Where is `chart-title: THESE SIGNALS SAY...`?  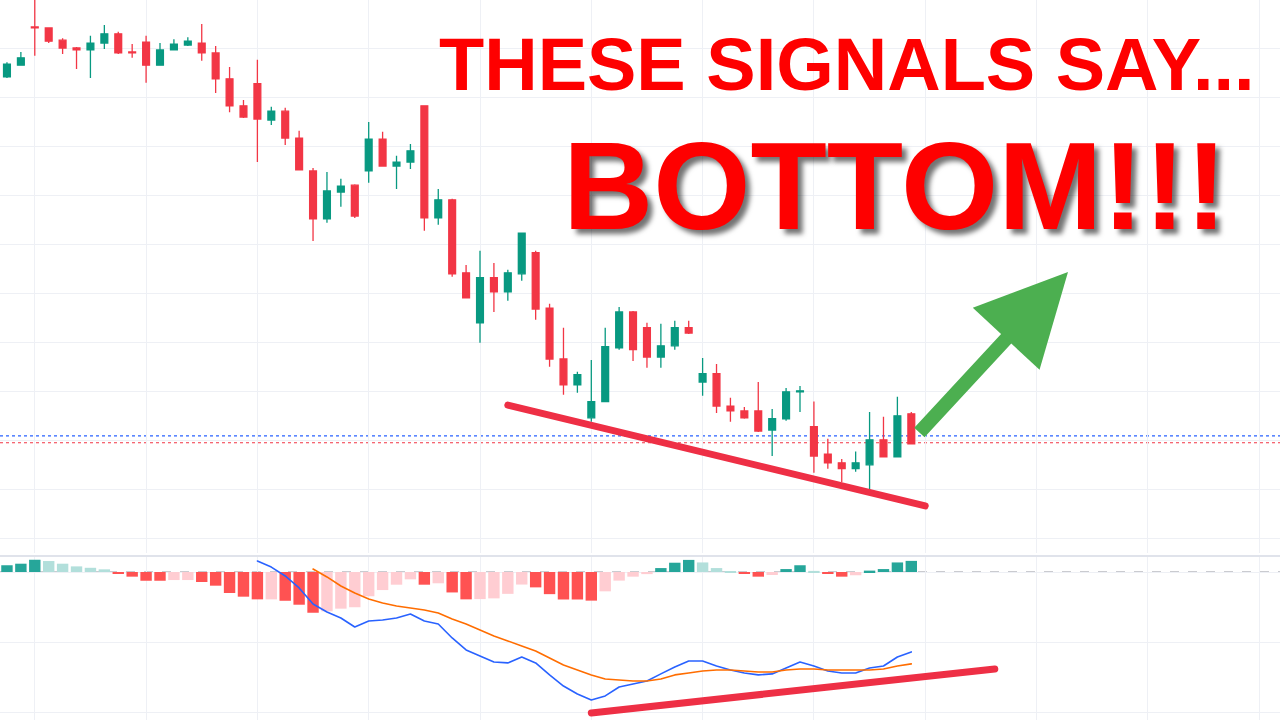
chart-title: THESE SIGNALS SAY... is located at coordinates (847, 64).